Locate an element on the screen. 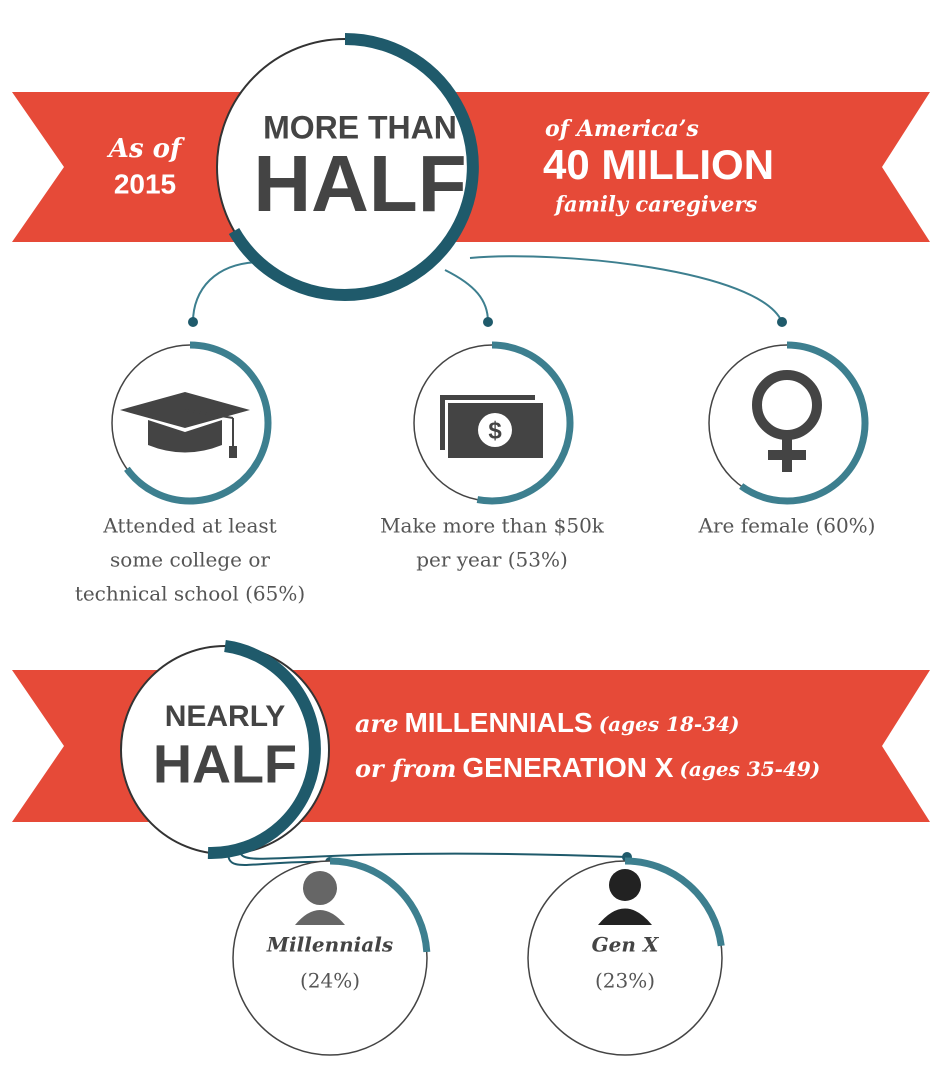 This screenshot has height=1065, width=930. icon-female is located at coordinates (787, 421).